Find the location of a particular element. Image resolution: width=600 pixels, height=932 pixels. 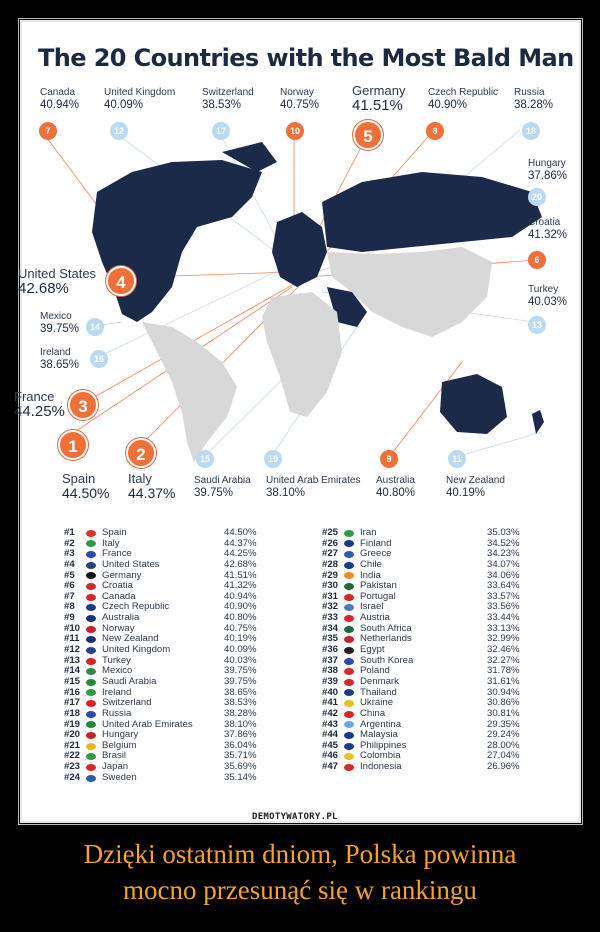

south-america-shape is located at coordinates (189, 392).